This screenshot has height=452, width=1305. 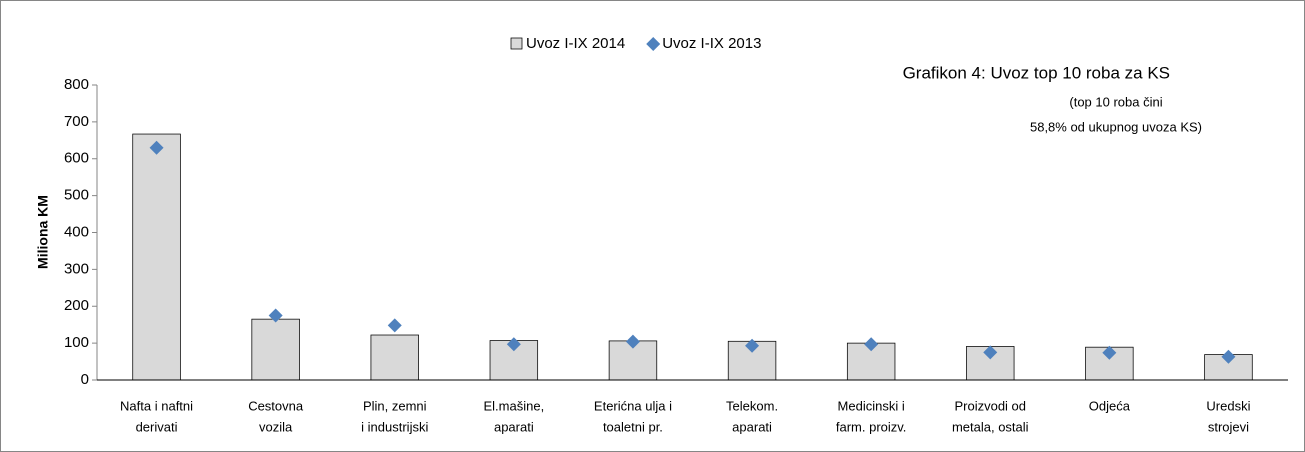 I want to click on chart-subtitle: 58,8% od ukupnog uvoza KS), so click(x=1116, y=126).